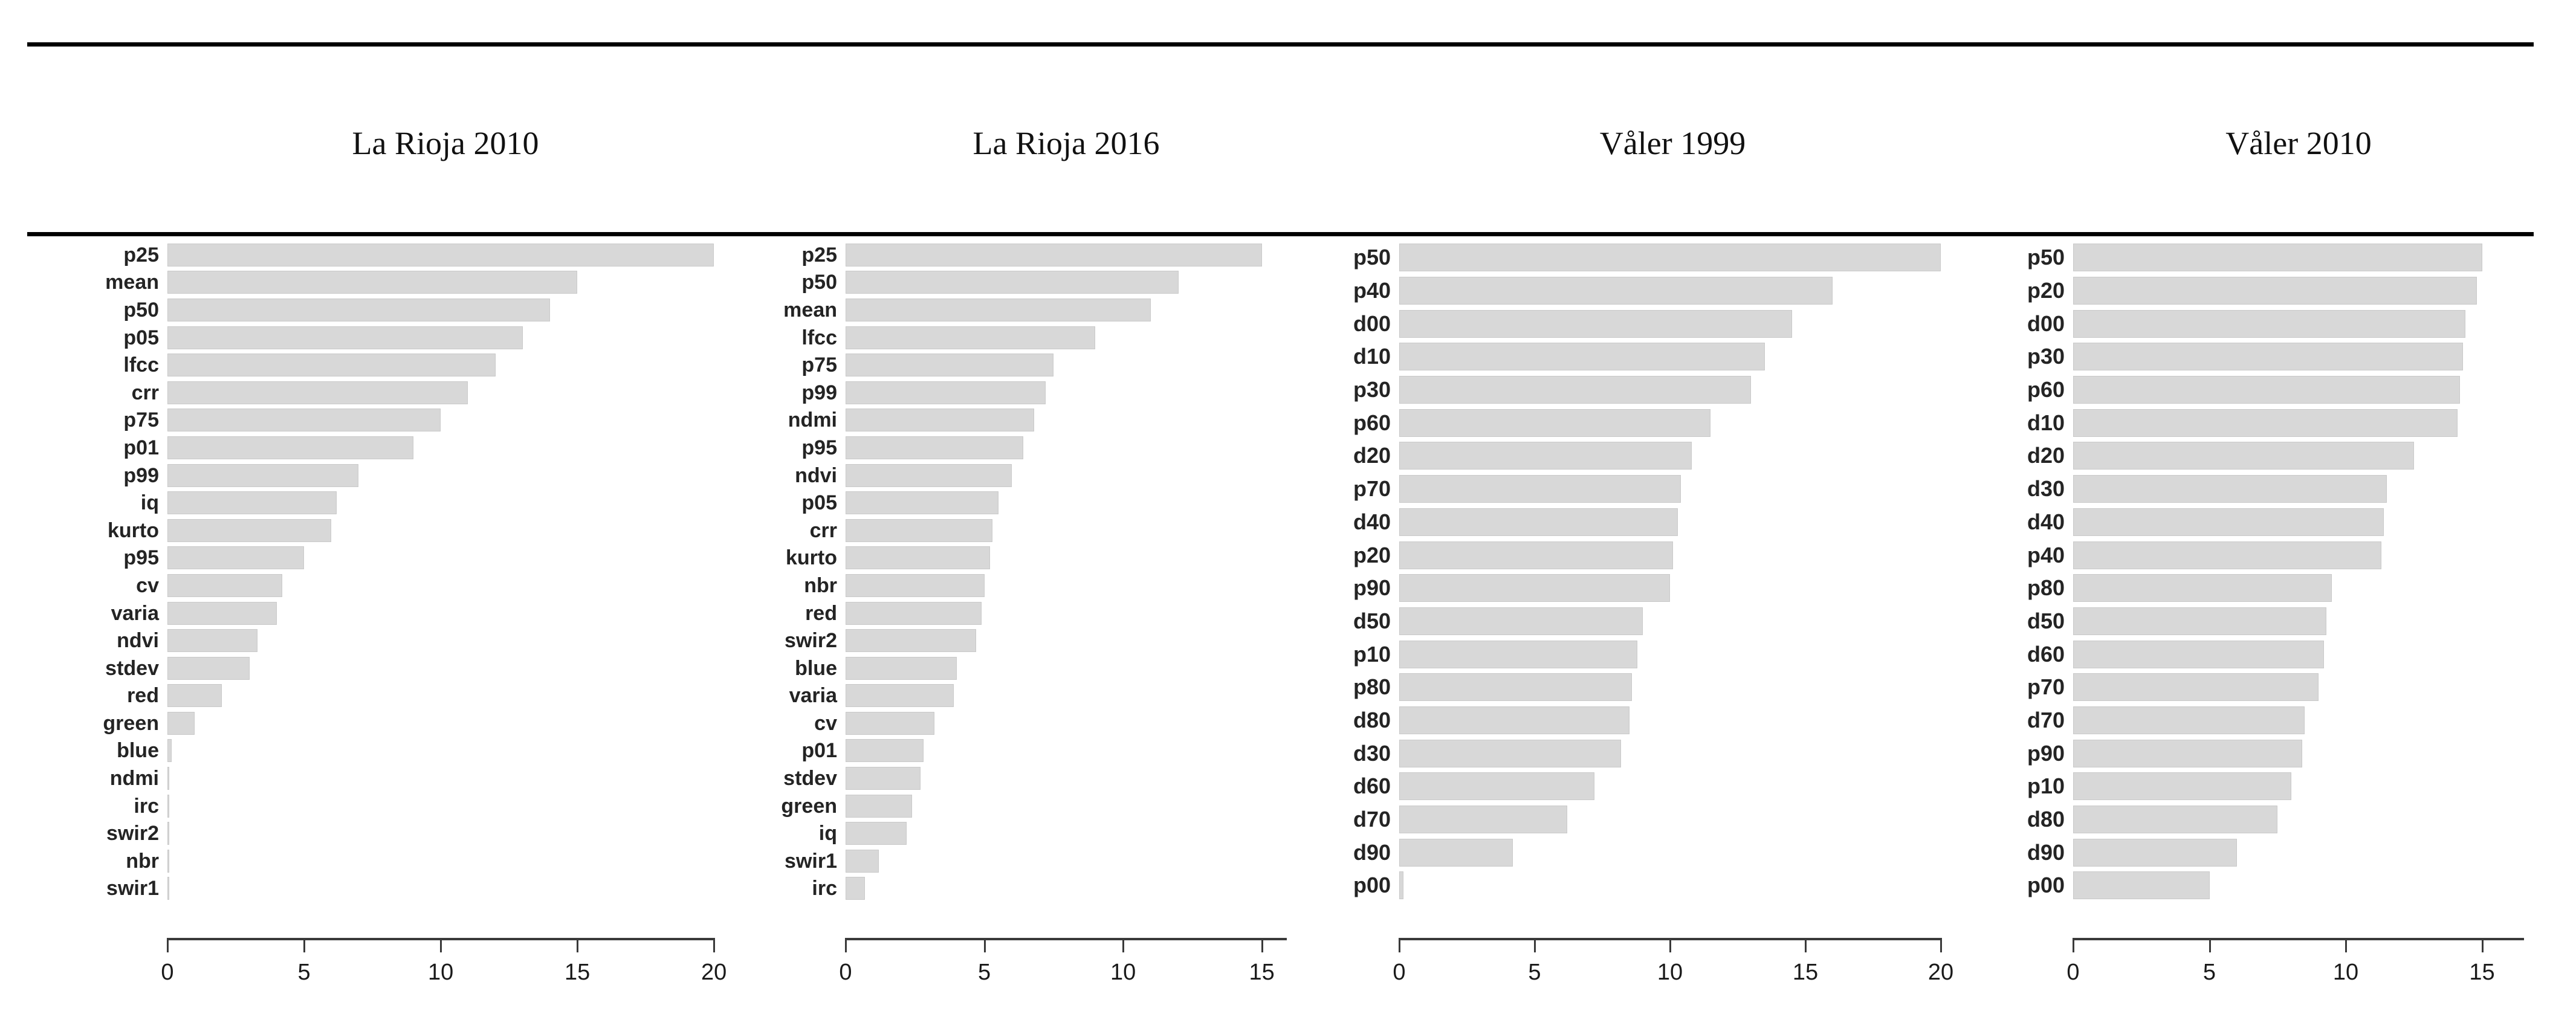 The width and height of the screenshot is (2576, 1011). What do you see at coordinates (1005, 778) in the screenshot?
I see `bar-row: stdev` at bounding box center [1005, 778].